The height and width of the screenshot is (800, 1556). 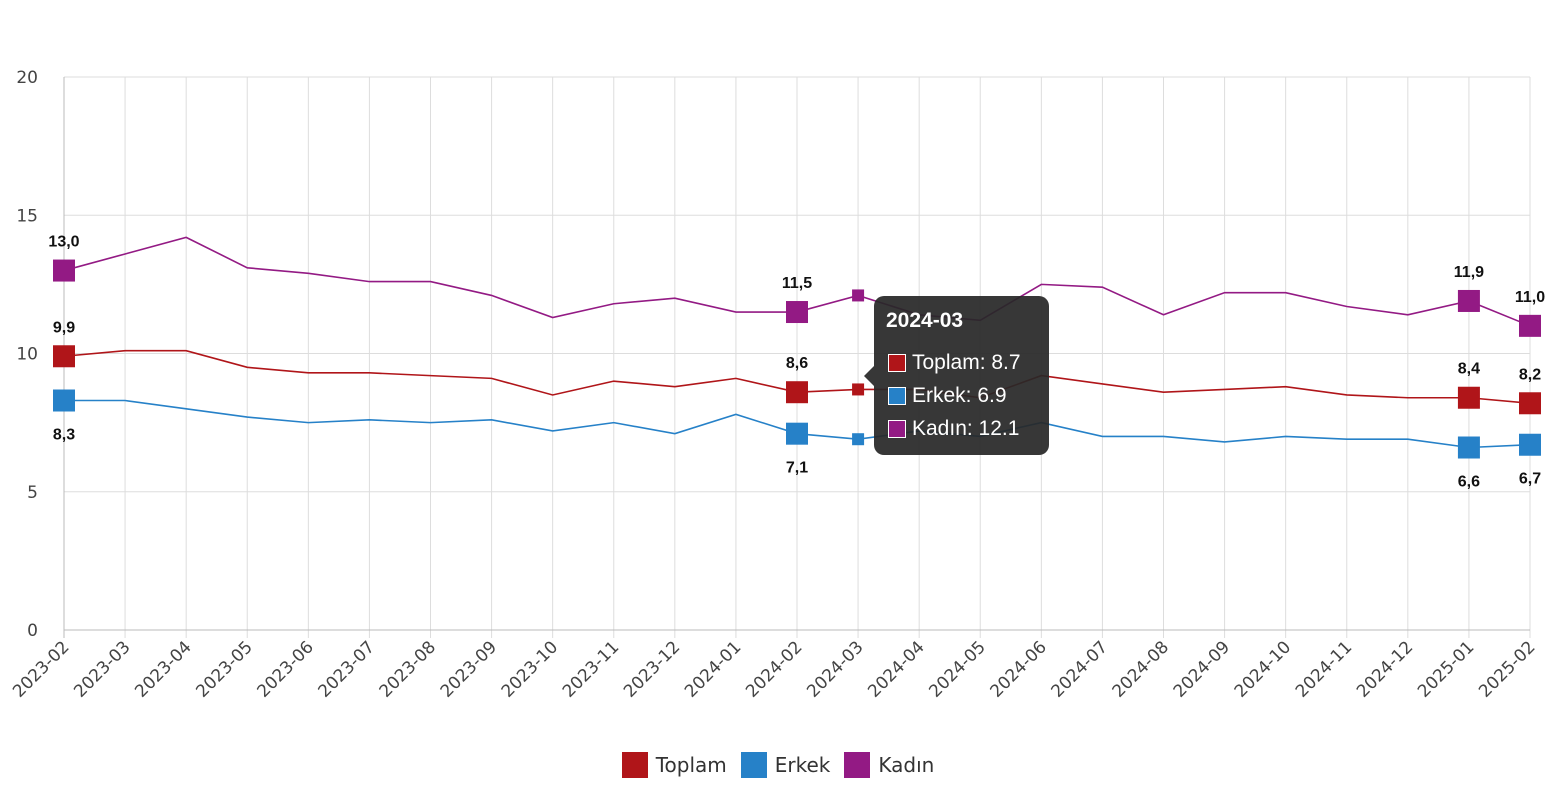 I want to click on data-label: 11,0, so click(x=1530, y=297).